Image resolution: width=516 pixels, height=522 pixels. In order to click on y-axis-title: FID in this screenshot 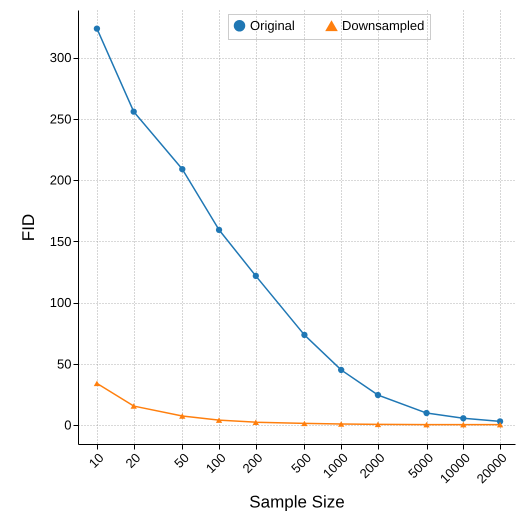, I will do `click(28, 228)`.